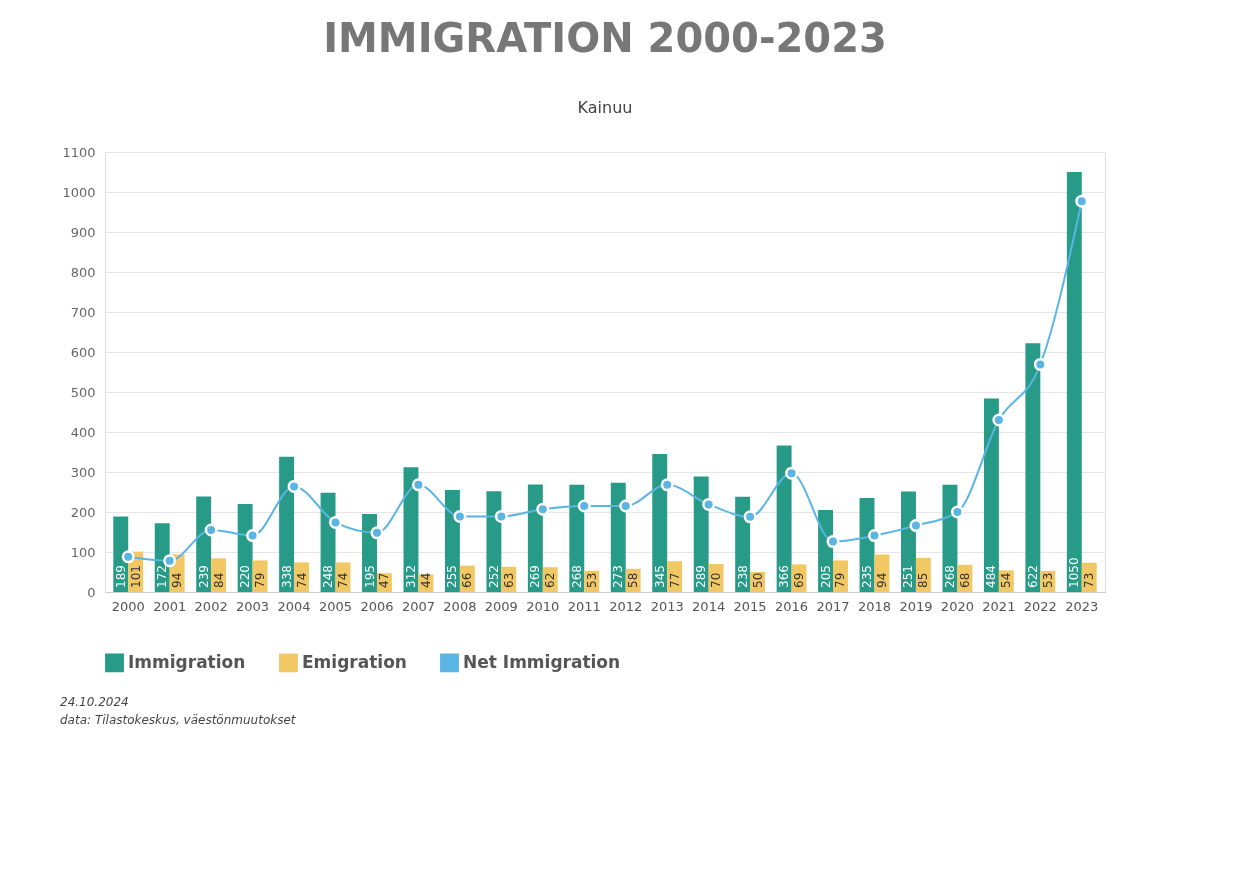  I want to click on data-label: 66, so click(467, 580).